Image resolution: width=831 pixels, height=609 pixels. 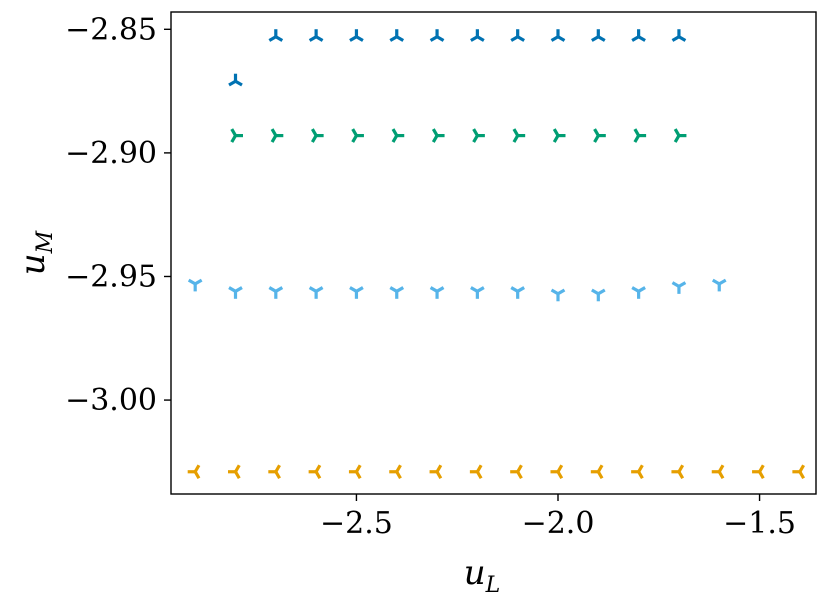 What do you see at coordinates (33, 264) in the screenshot?
I see `y-axis-label-main: u` at bounding box center [33, 264].